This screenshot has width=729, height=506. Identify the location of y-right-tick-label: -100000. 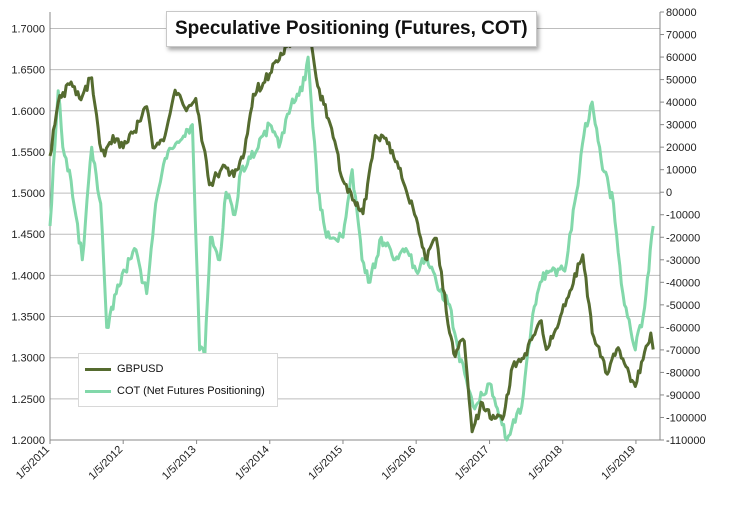
(686, 418).